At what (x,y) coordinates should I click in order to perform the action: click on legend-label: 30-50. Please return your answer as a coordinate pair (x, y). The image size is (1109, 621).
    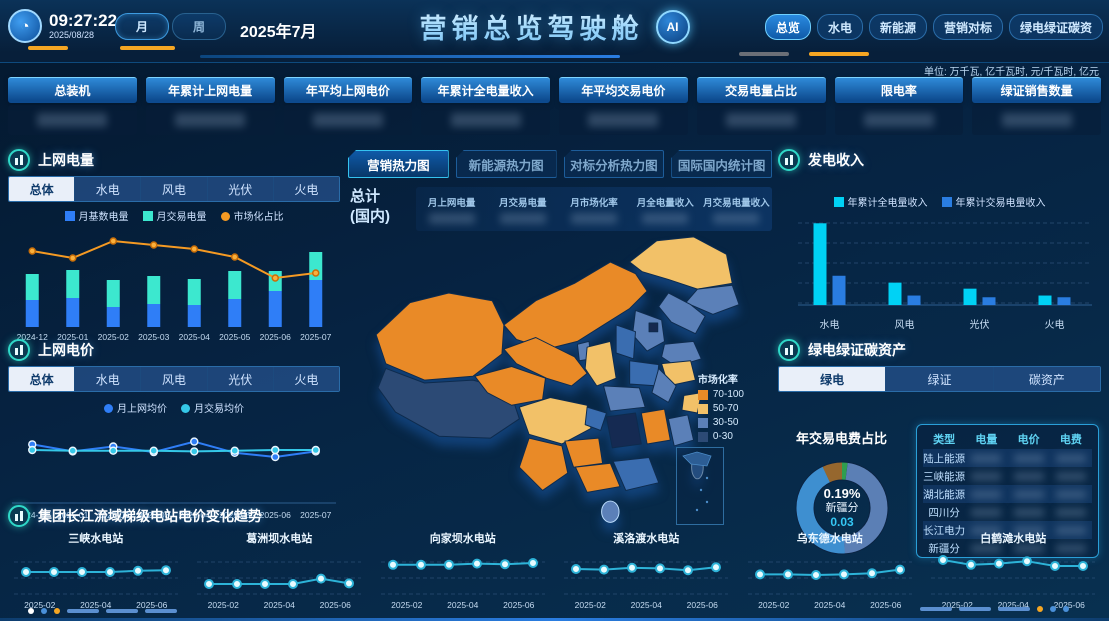
    Looking at the image, I should click on (725, 422).